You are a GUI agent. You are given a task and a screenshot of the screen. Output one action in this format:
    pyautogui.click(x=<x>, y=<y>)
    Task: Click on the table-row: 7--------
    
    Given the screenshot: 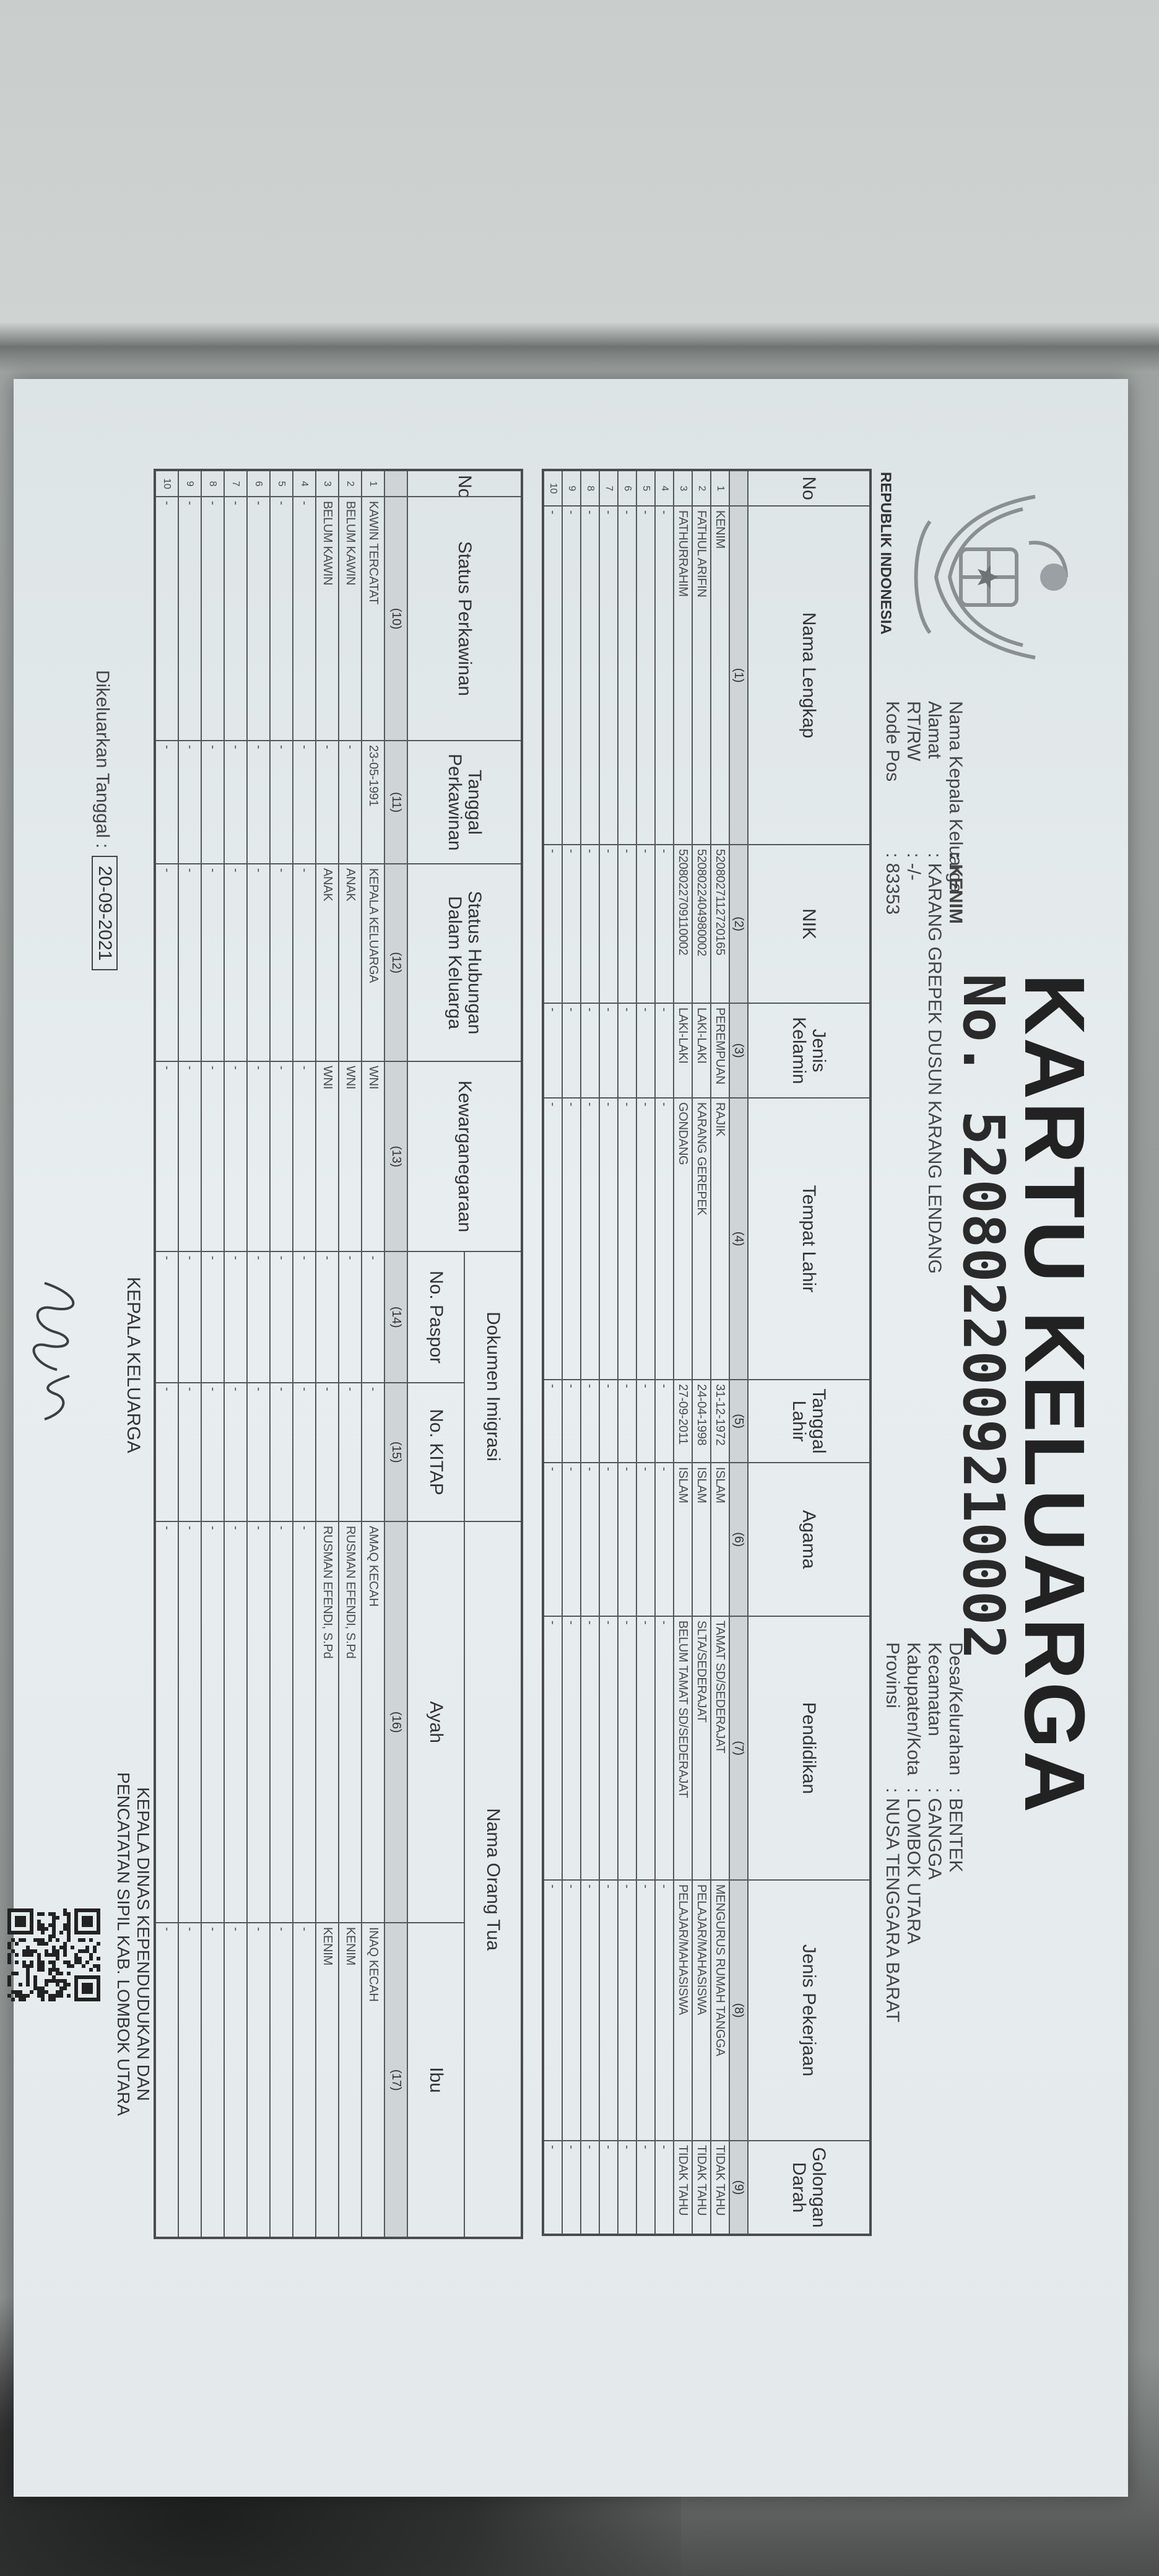 What is the action you would take?
    pyautogui.click(x=235, y=1354)
    